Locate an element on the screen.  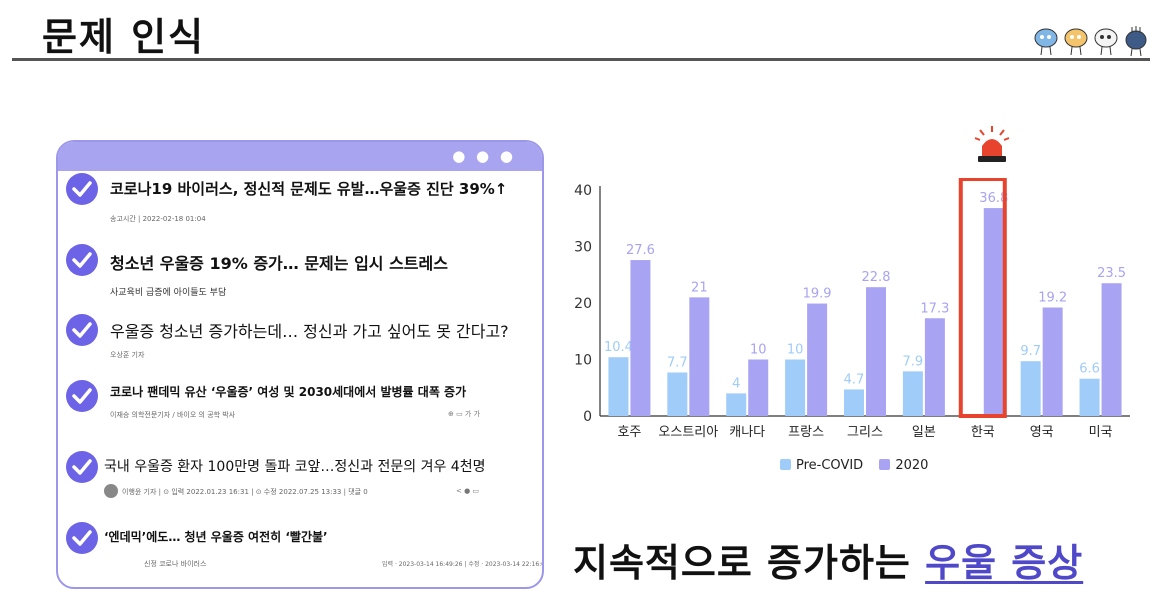
mascot-navy-icon is located at coordinates (1136, 41).